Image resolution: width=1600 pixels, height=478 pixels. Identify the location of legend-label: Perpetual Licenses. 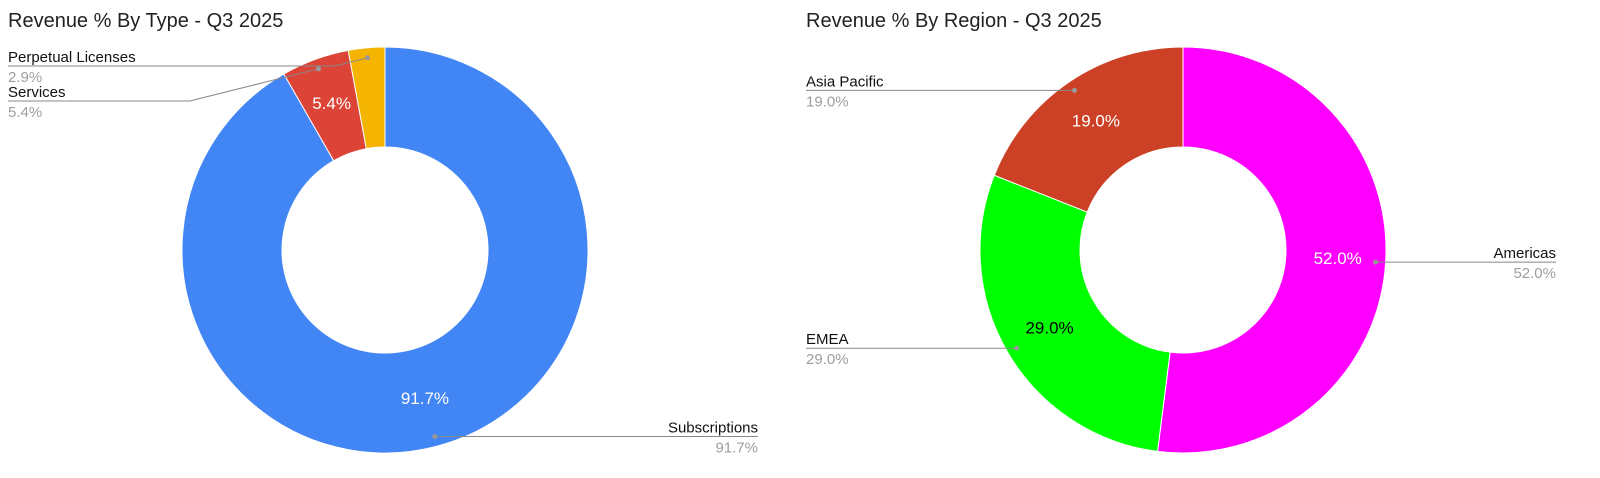
(72, 57).